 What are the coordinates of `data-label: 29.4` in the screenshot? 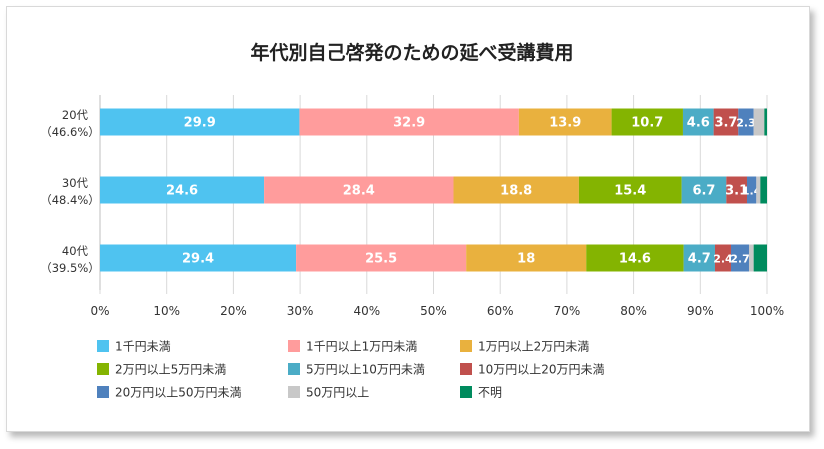 It's located at (198, 259).